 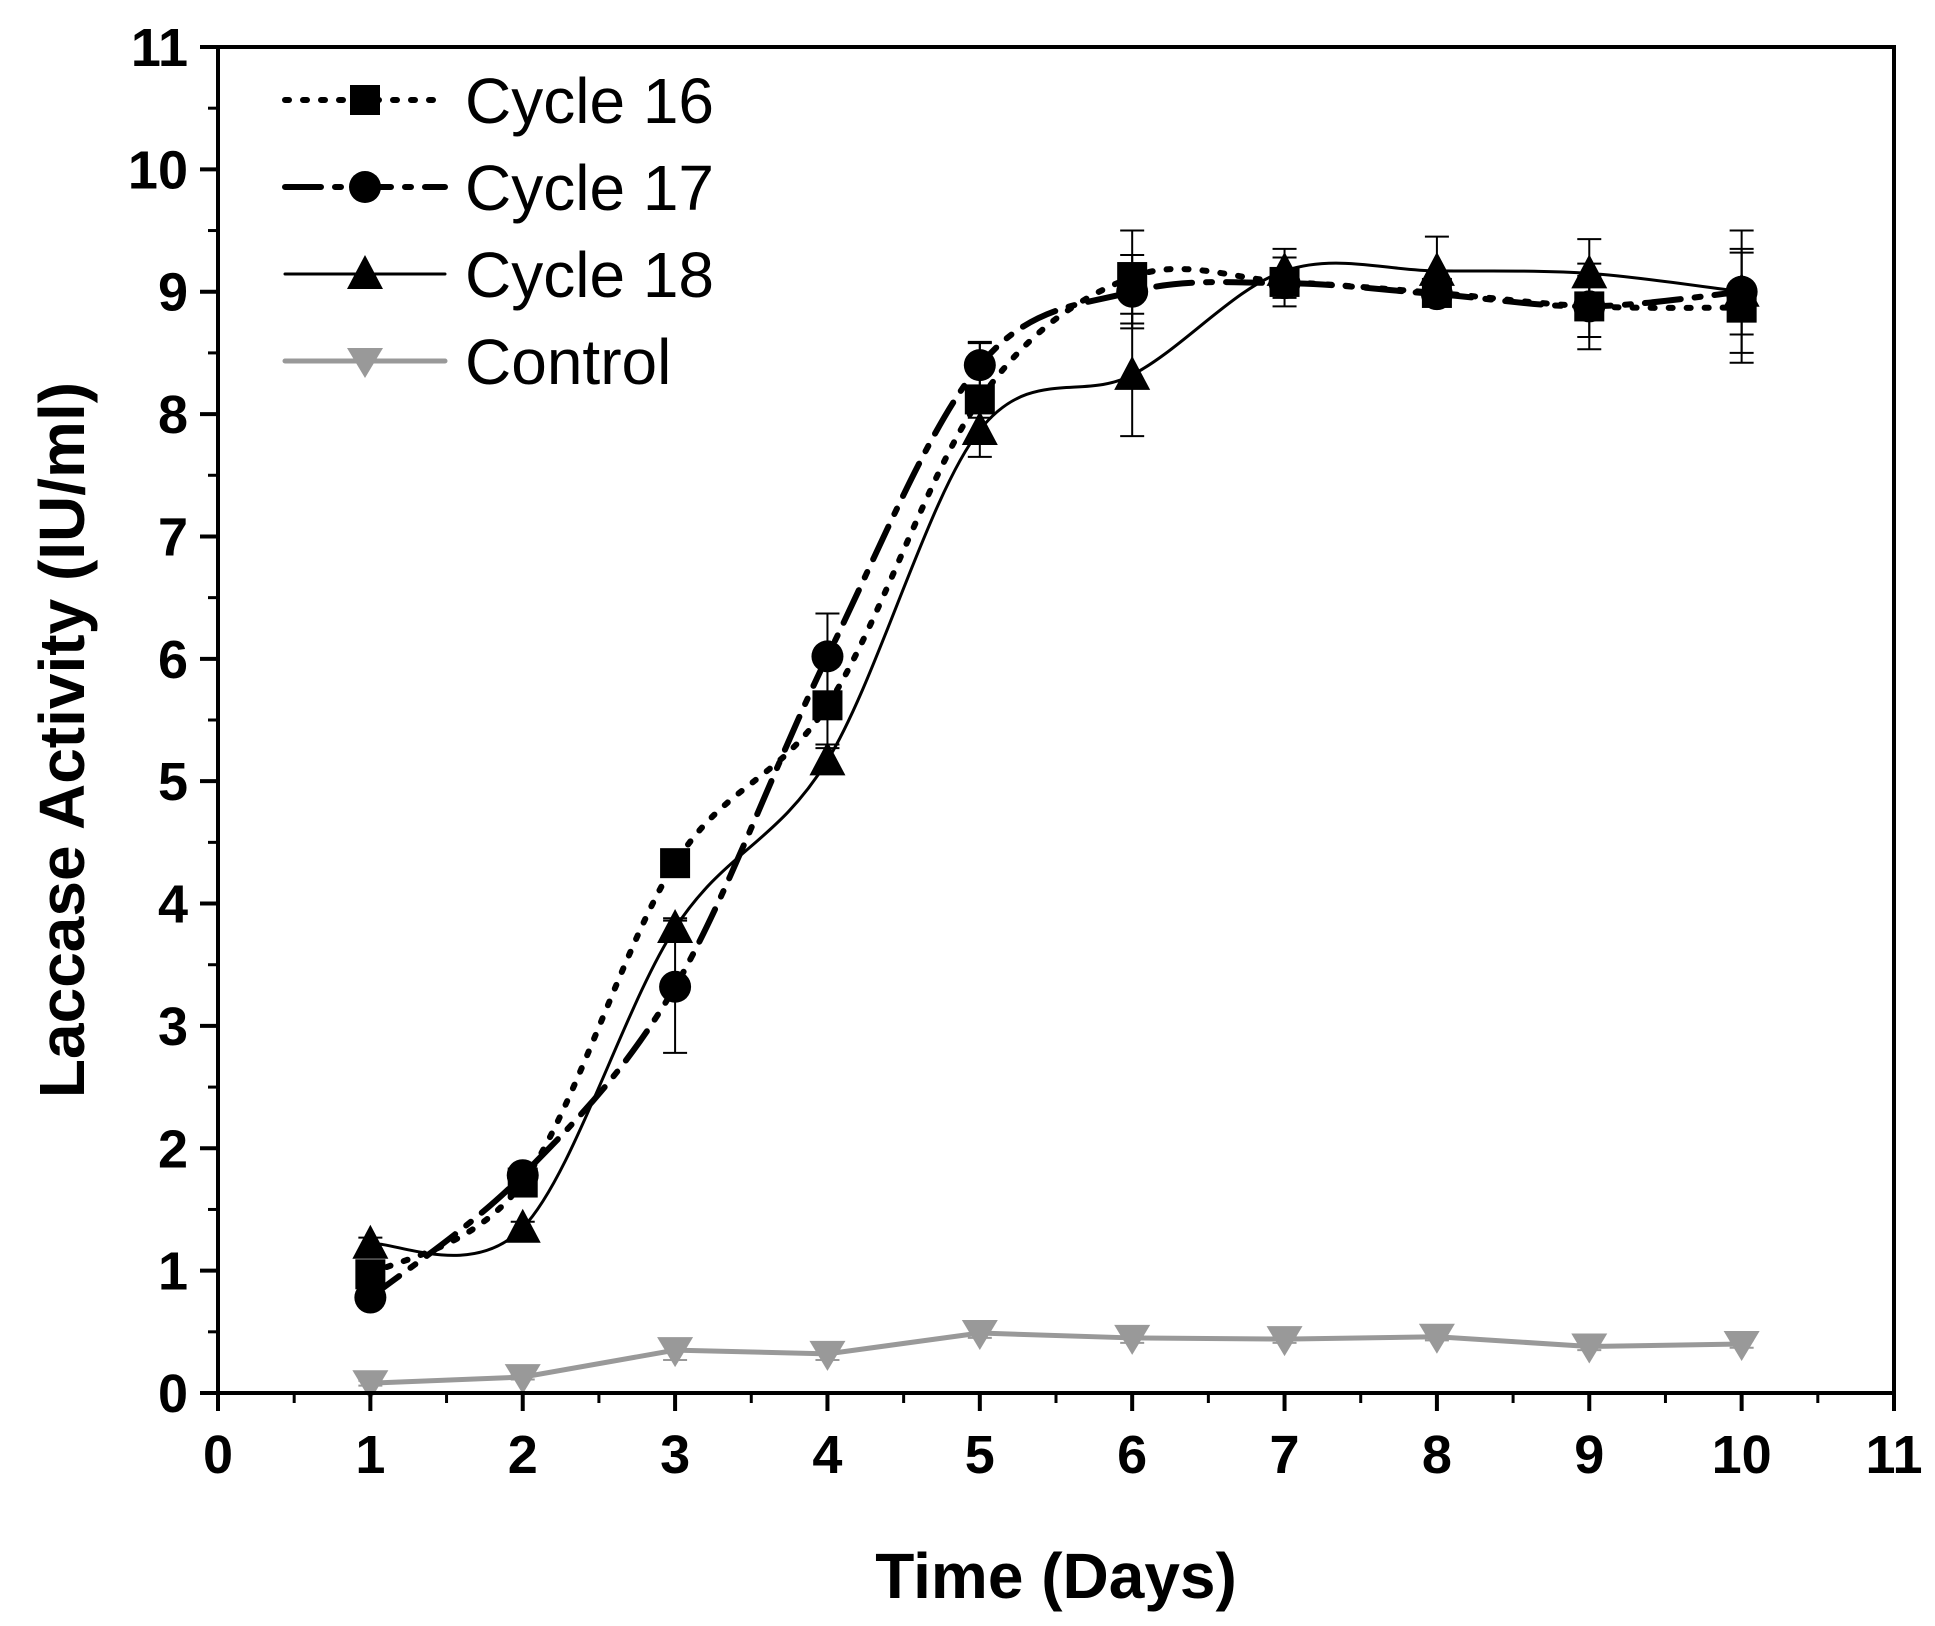 I want to click on x-tick-label: 5, so click(x=980, y=1455).